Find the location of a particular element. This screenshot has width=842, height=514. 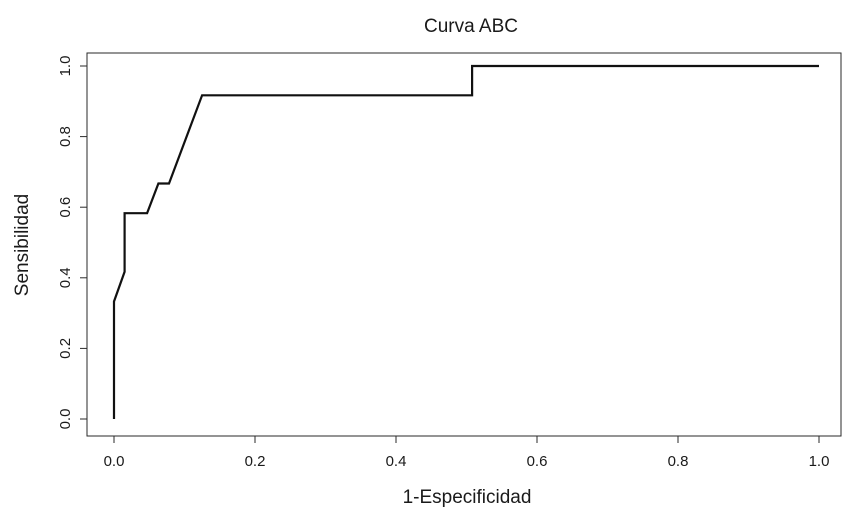

y-tick-label: 0.4 is located at coordinates (65, 277).